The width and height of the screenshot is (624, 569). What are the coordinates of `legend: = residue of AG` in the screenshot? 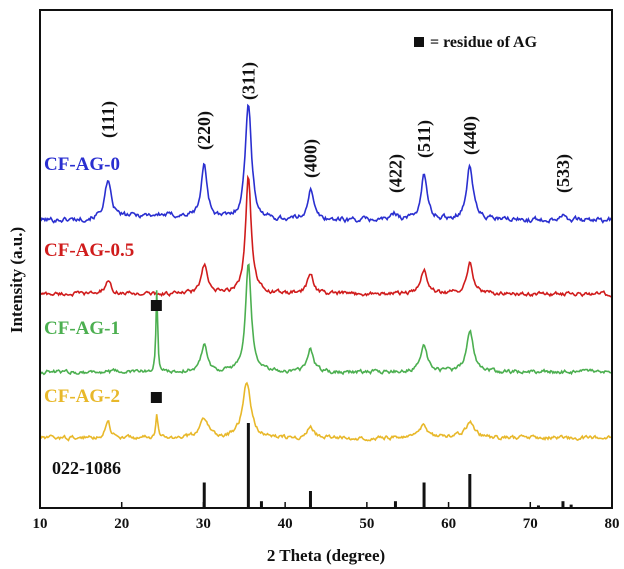 It's located at (476, 42).